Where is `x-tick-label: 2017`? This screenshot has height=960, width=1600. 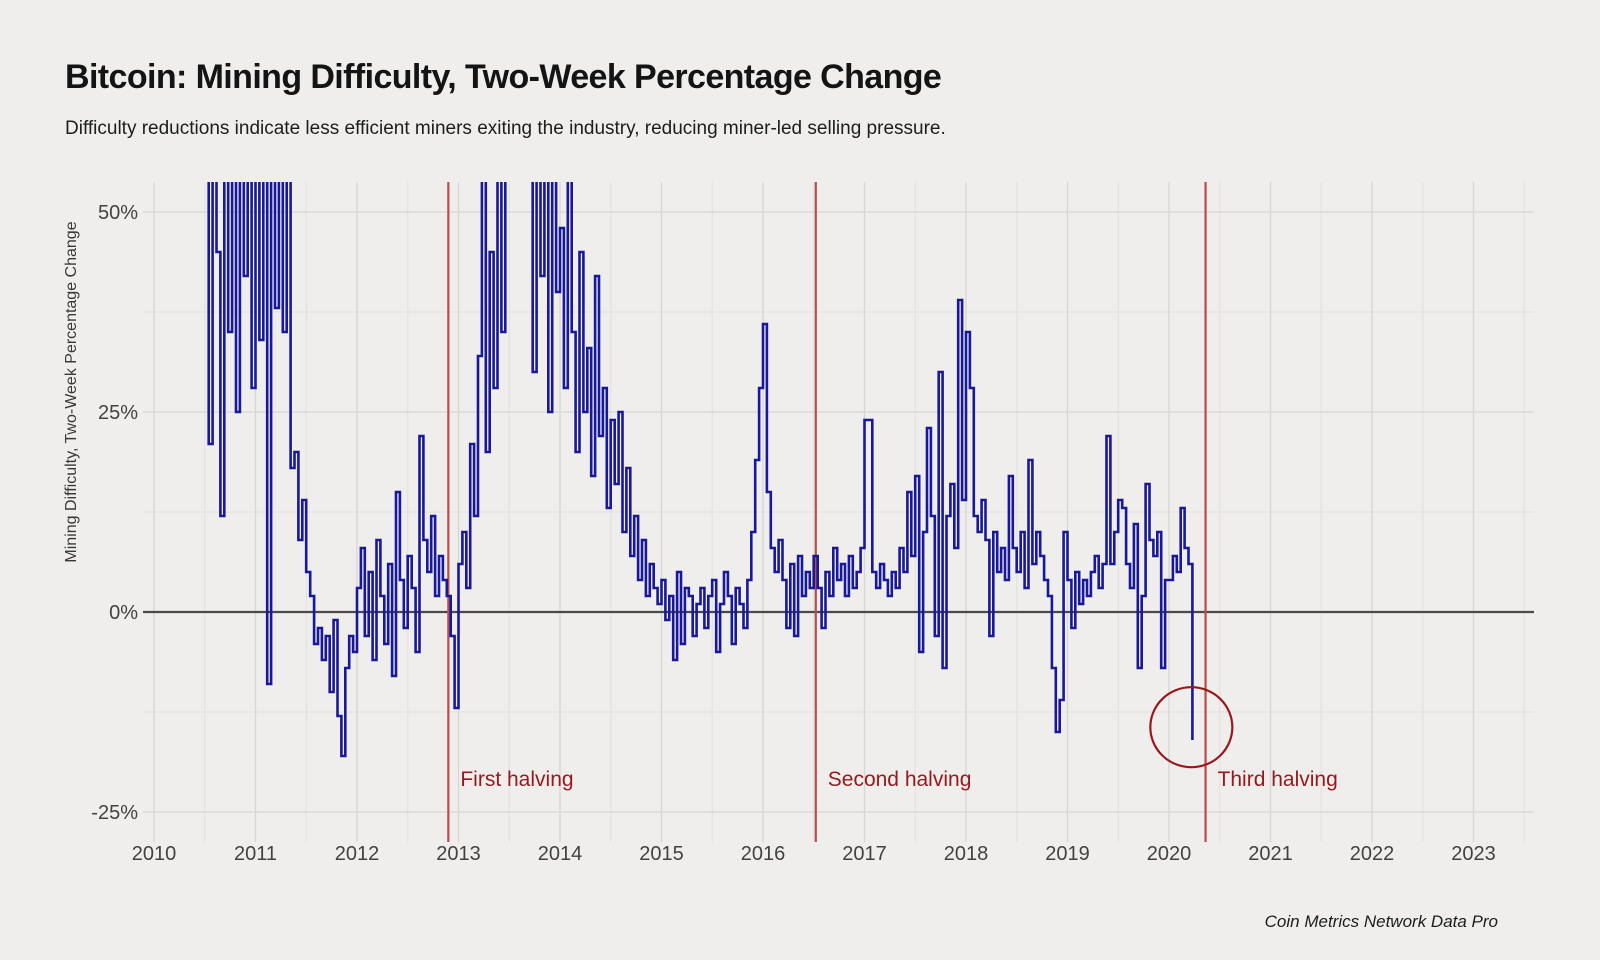 x-tick-label: 2017 is located at coordinates (864, 854).